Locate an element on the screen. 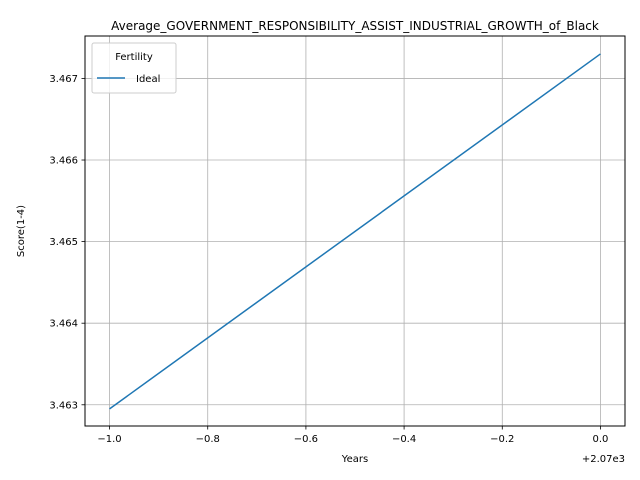  legend-entries: Ideal is located at coordinates (128, 79).